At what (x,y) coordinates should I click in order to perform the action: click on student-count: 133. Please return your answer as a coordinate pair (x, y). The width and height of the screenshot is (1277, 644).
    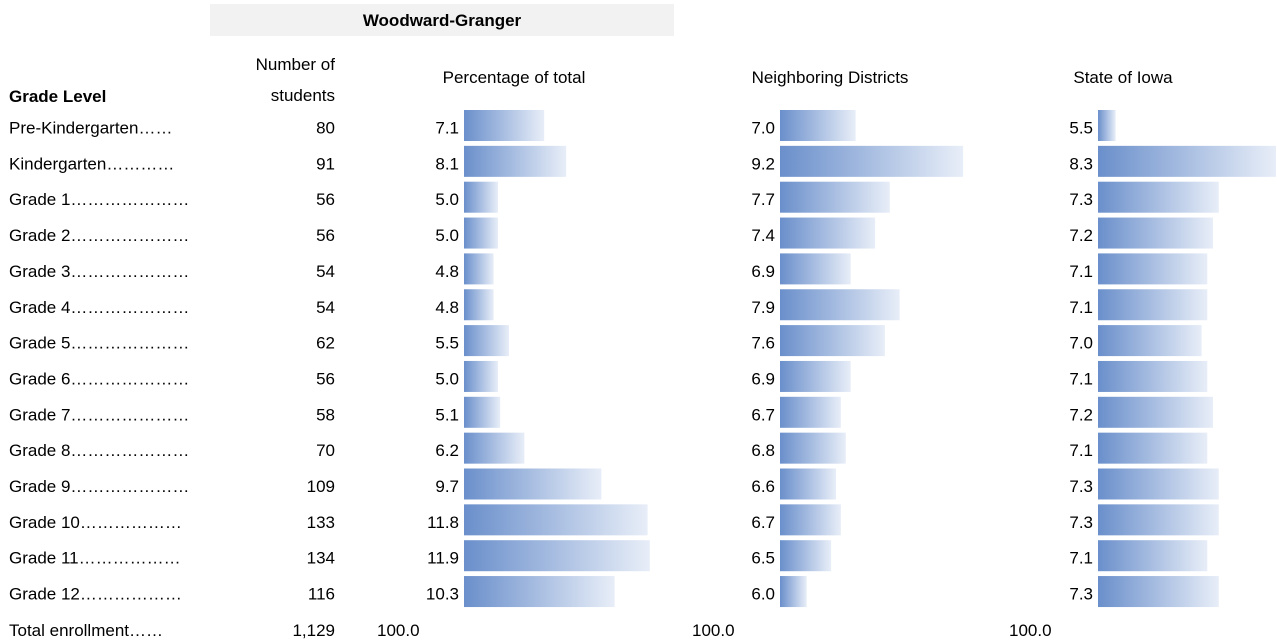
    Looking at the image, I should click on (321, 522).